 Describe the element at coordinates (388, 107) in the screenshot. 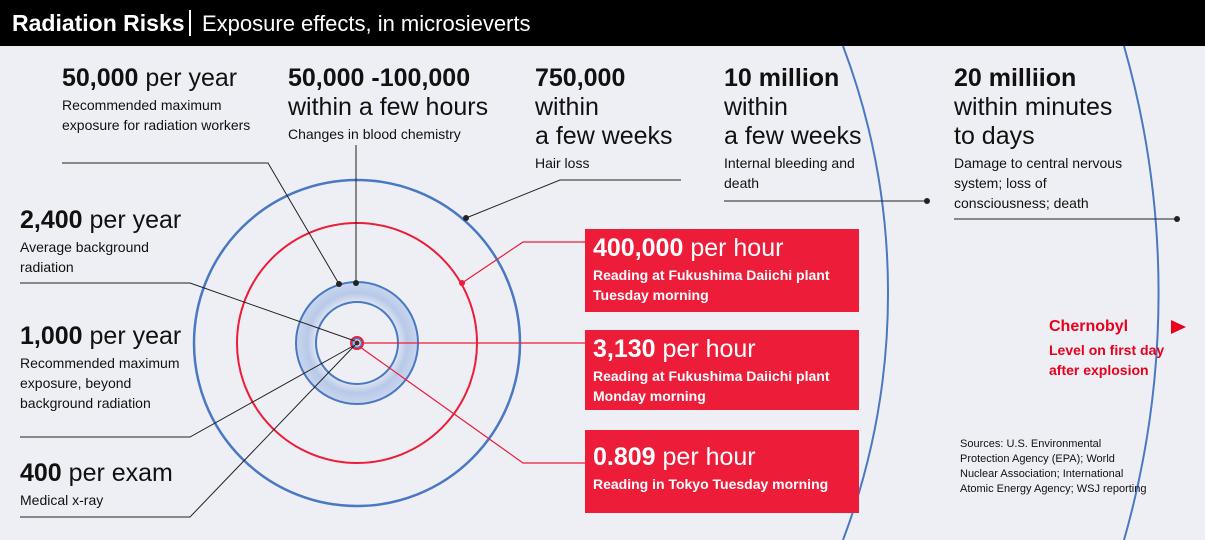

I see `level-line2: within a few hours` at that location.